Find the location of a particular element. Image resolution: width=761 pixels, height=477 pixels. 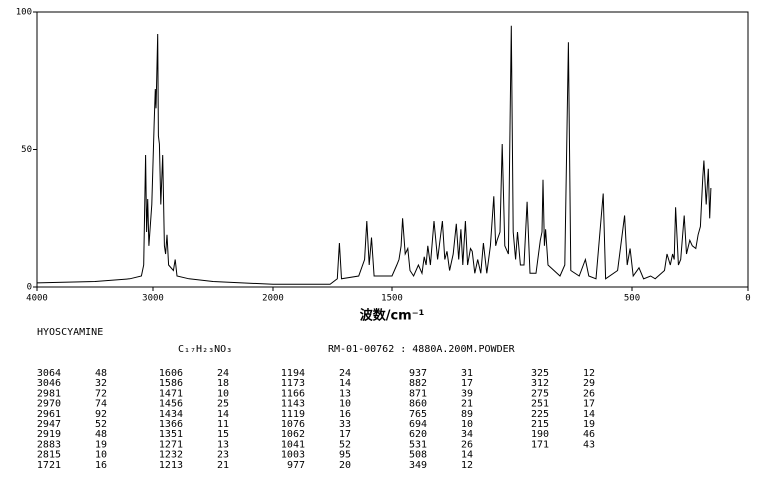

peak-shift: 1119 is located at coordinates (293, 414).